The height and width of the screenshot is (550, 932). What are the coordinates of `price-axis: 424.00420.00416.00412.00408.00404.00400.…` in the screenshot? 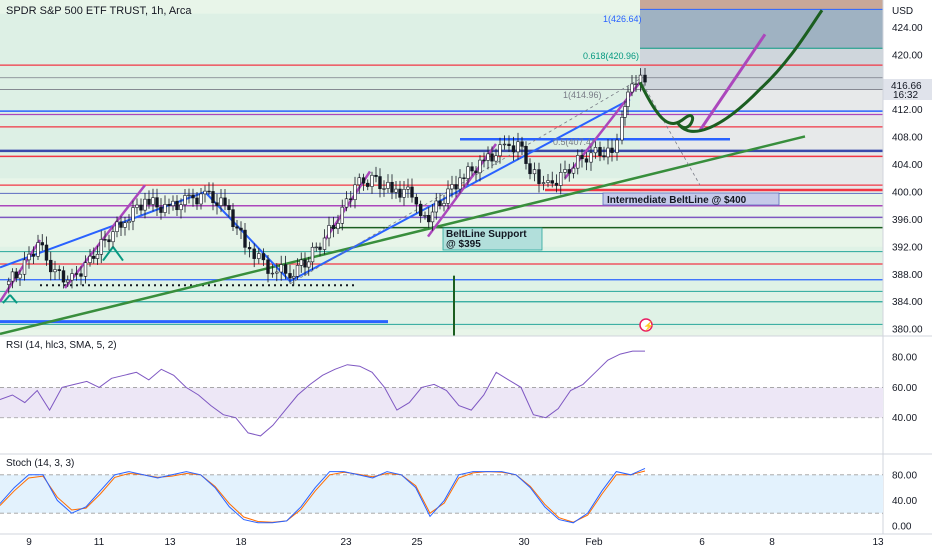 It's located at (907, 179).